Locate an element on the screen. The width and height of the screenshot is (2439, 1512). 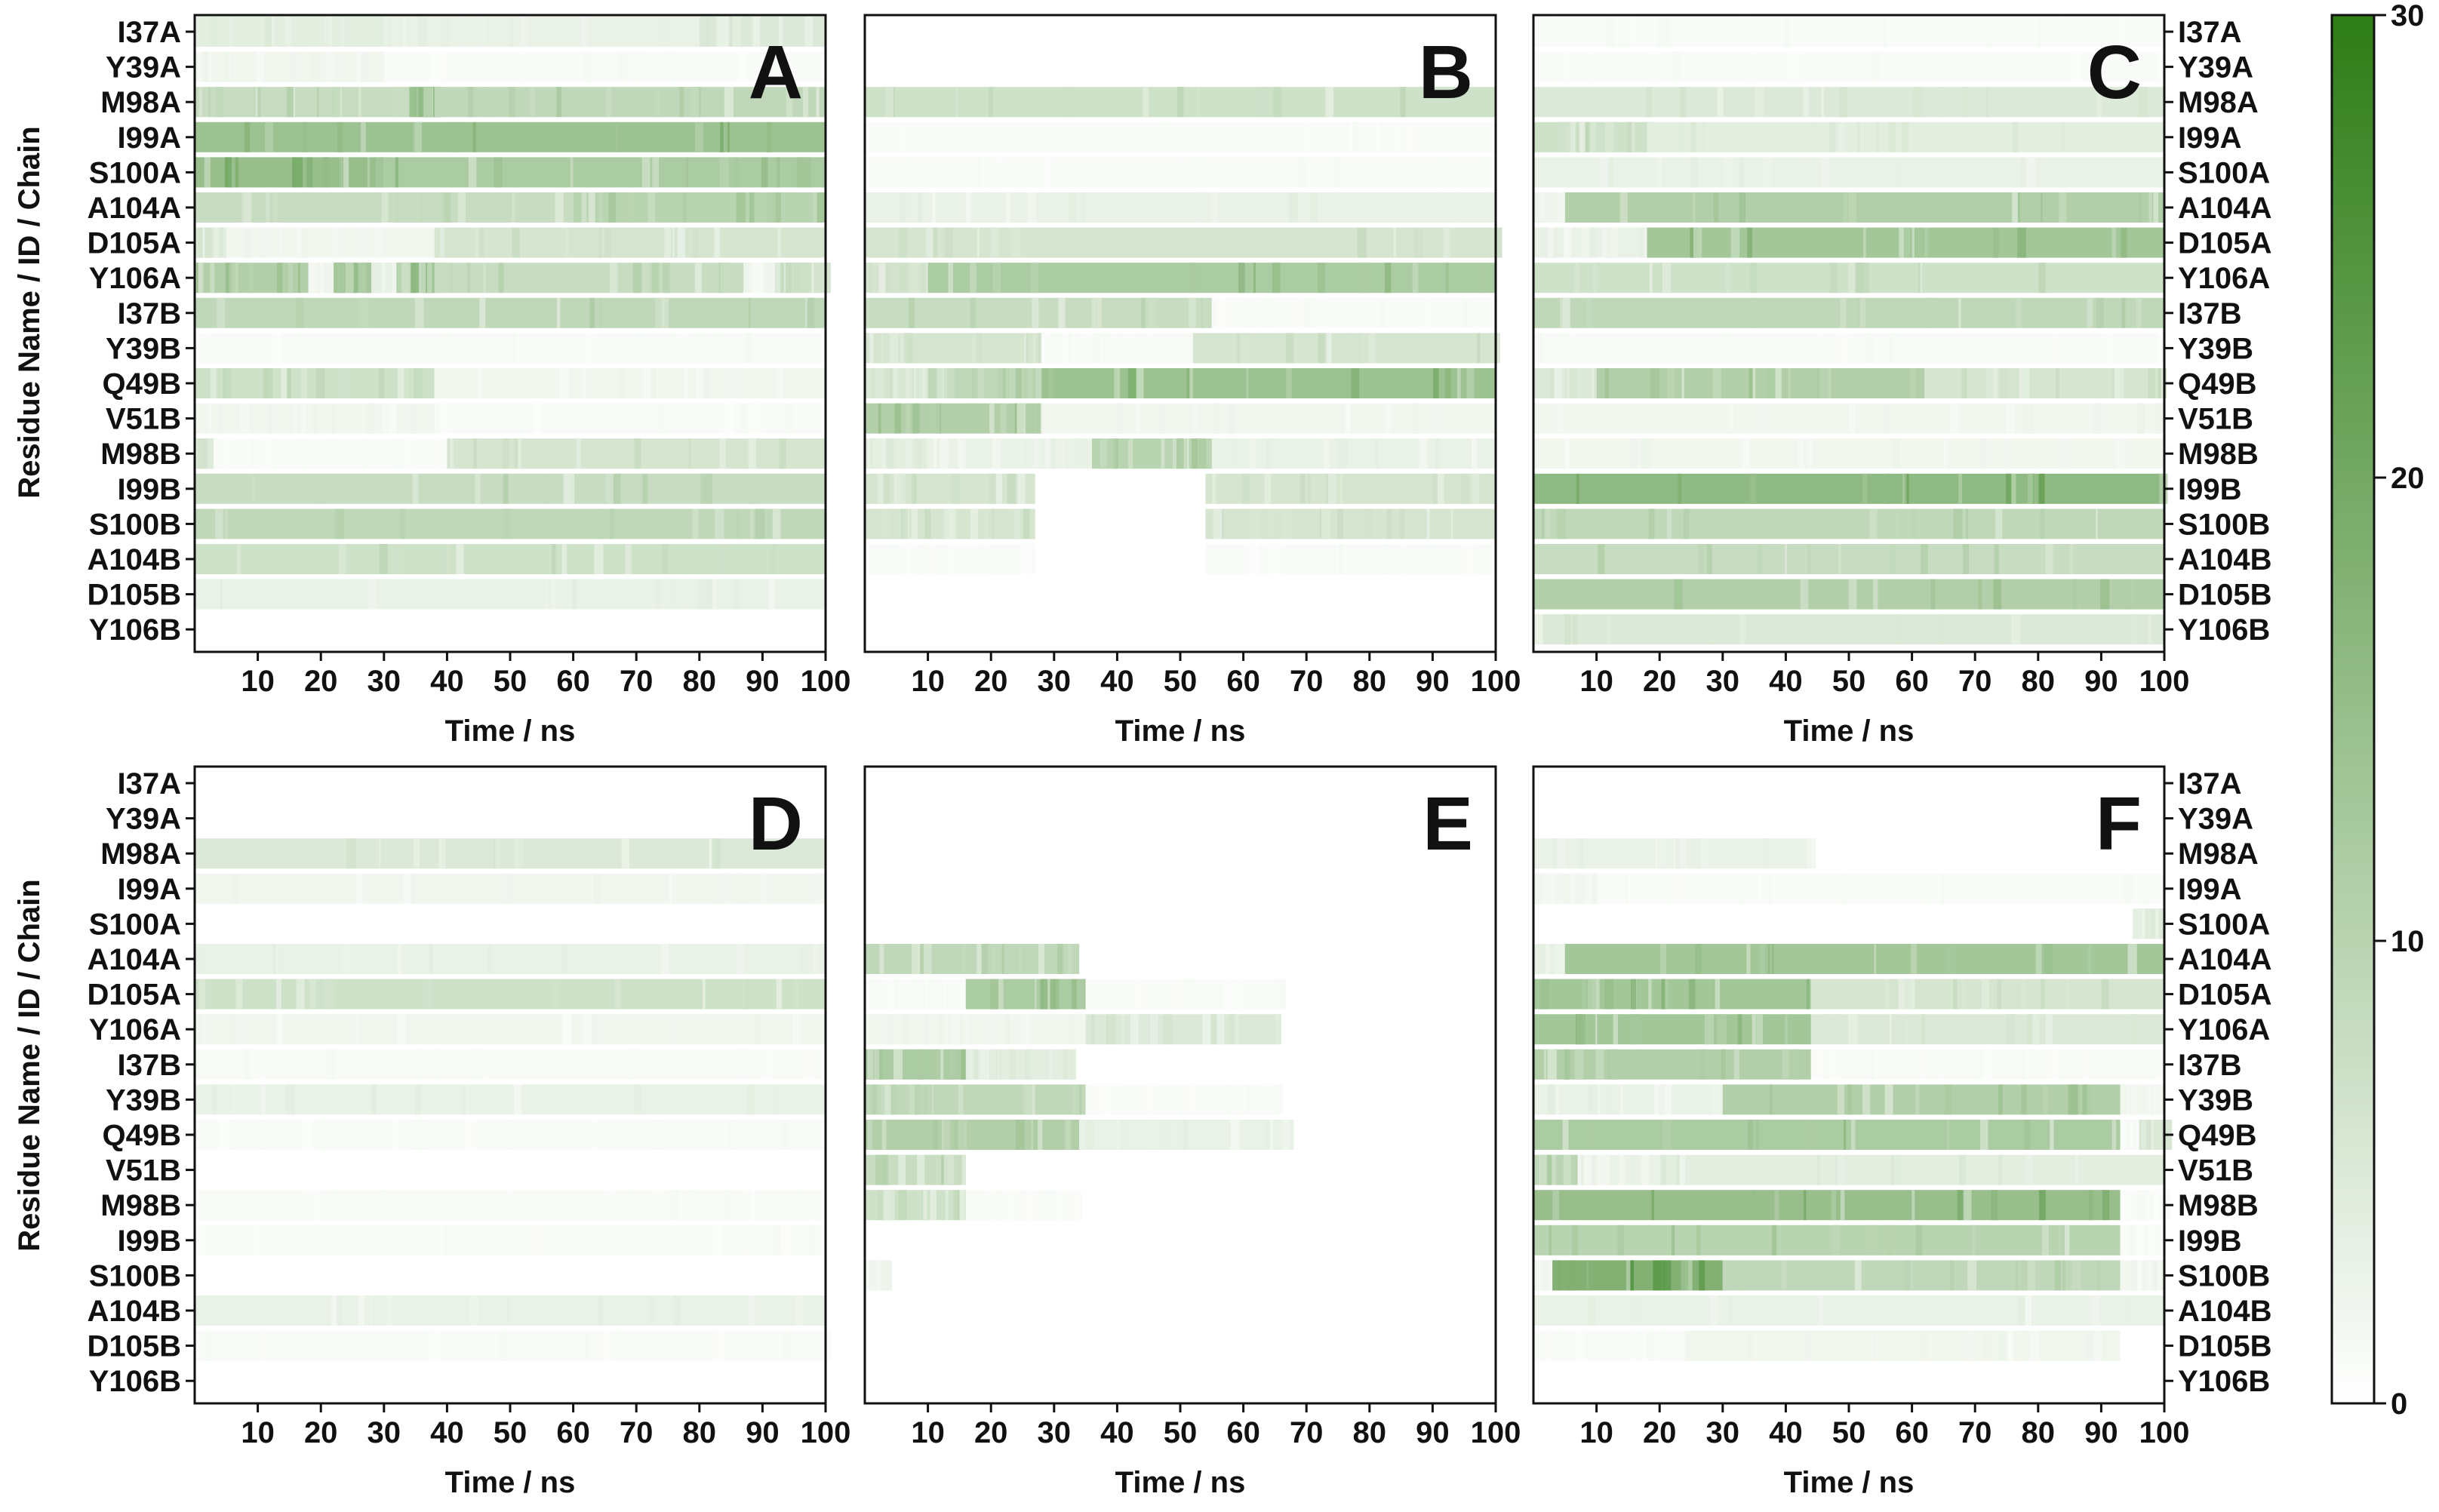
y-tick-label-C-A104A: A104A is located at coordinates (2225, 208).